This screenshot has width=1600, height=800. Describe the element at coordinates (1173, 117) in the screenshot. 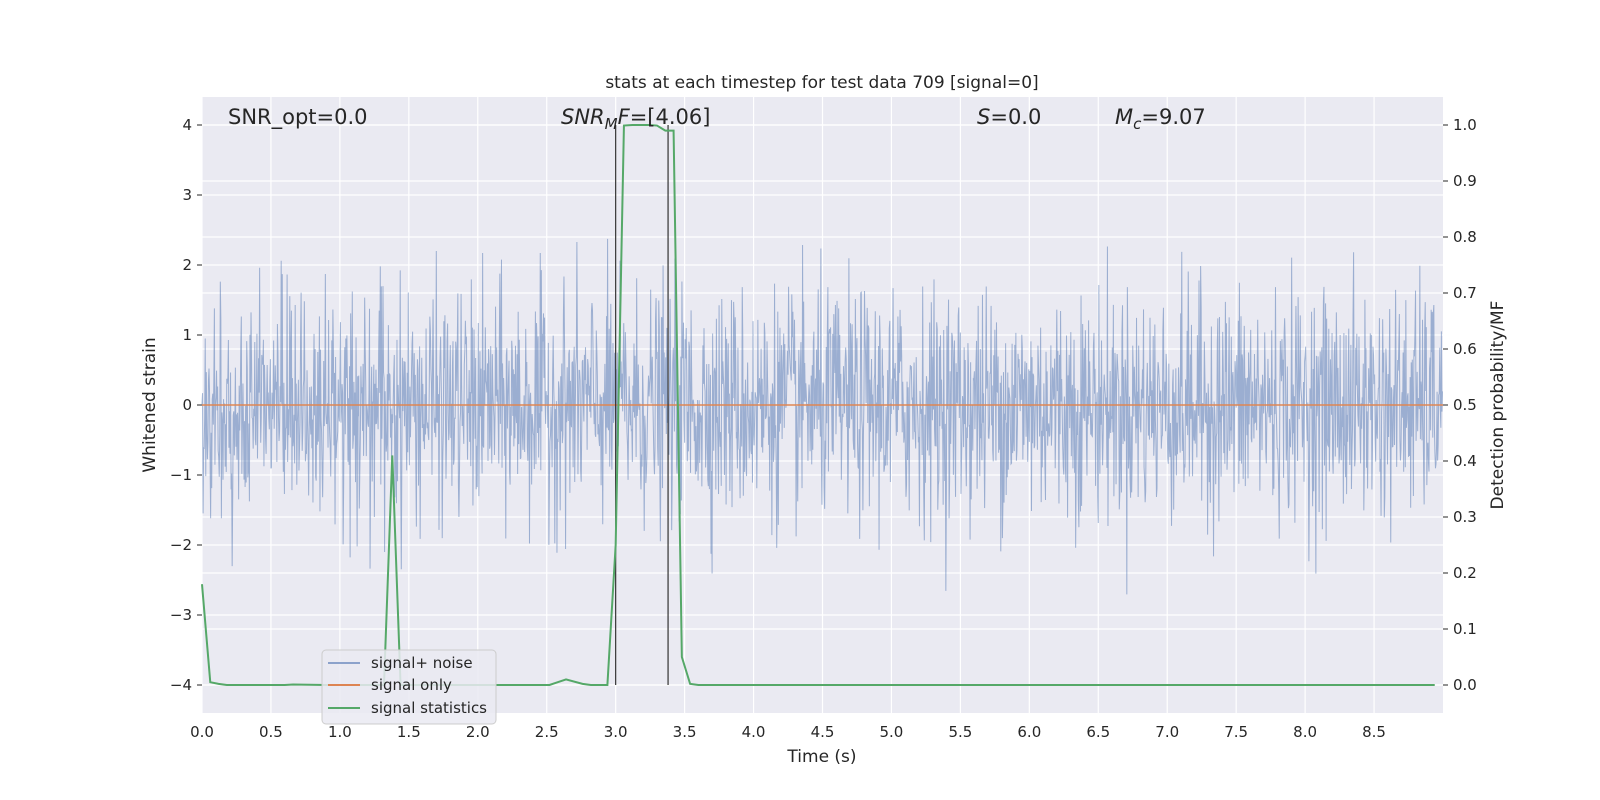

I see `mc-value: =9.07` at that location.